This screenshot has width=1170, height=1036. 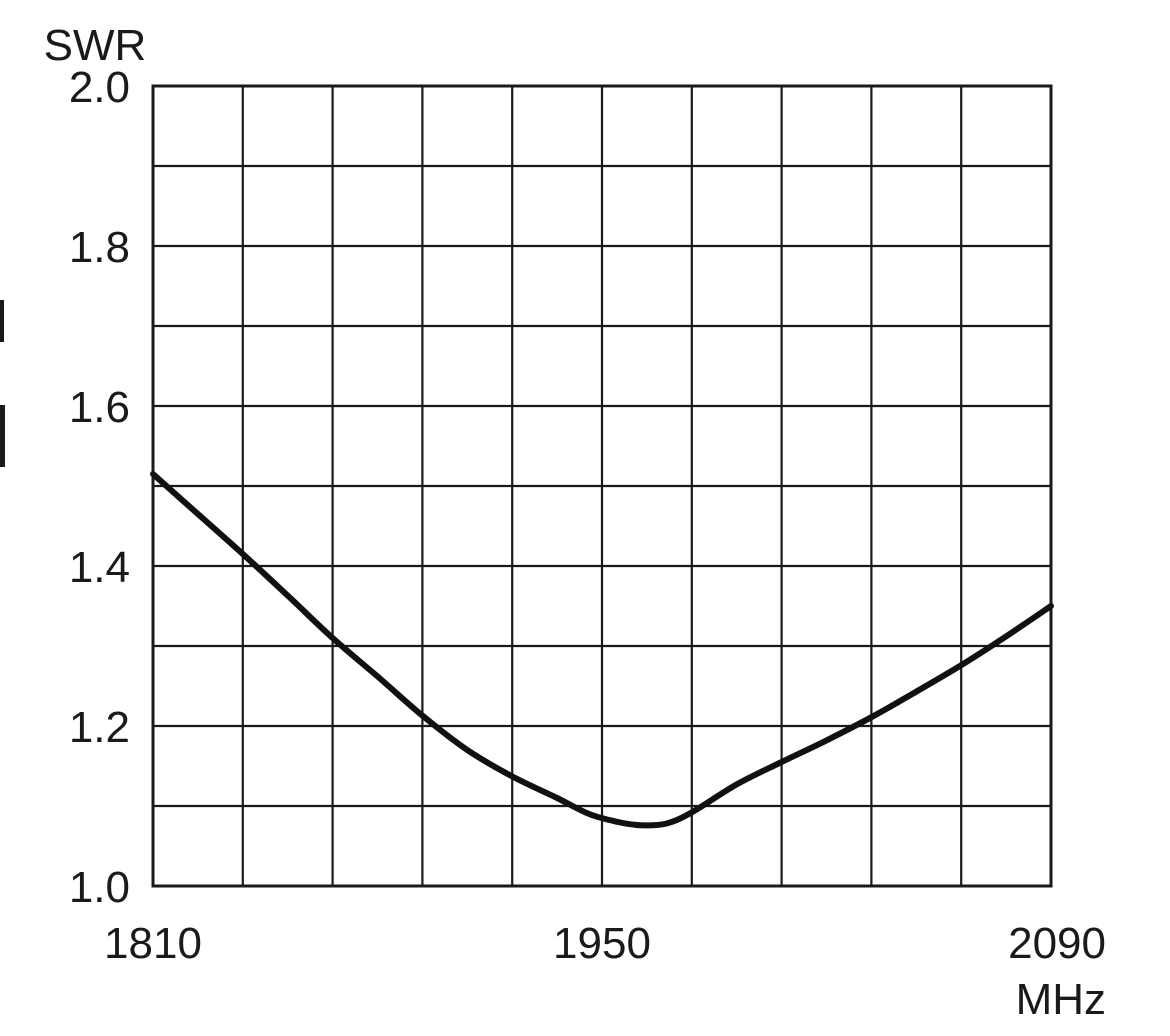 I want to click on x-tick-labels: 1810 1950 2090, so click(x=605, y=943).